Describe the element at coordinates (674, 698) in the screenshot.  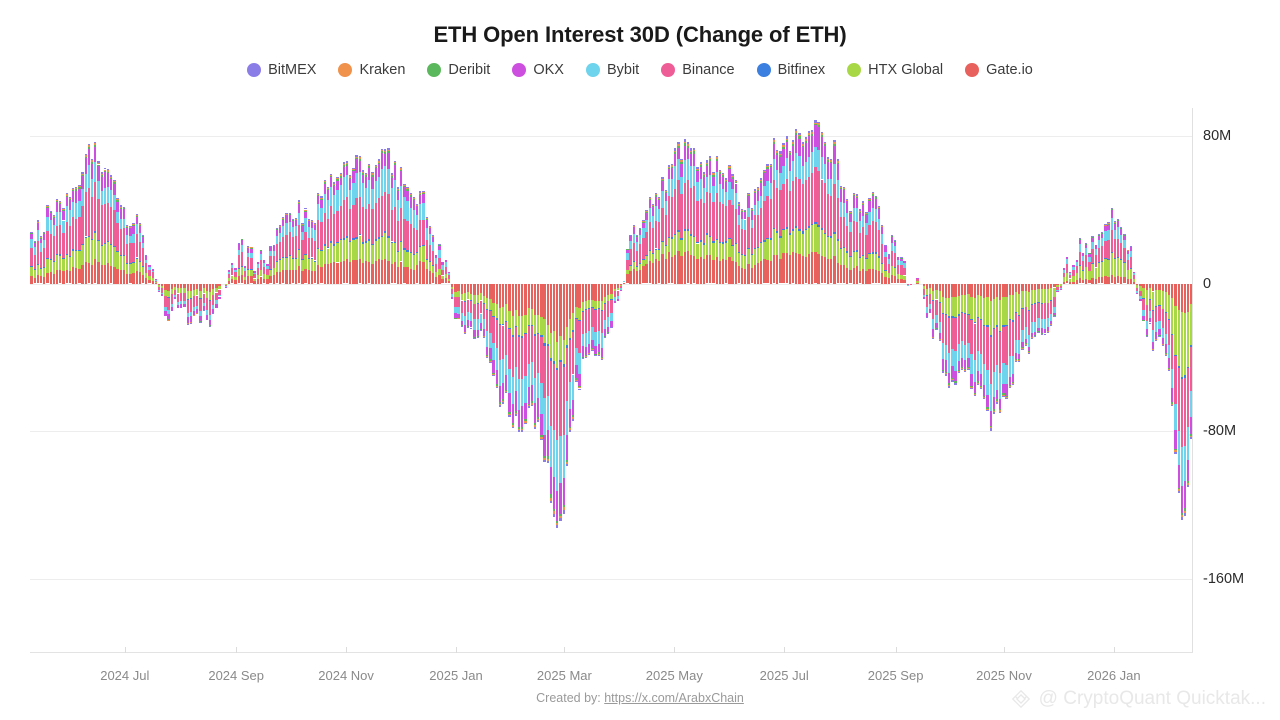
I see `footer-link: https://x.com/ArabxChain` at that location.